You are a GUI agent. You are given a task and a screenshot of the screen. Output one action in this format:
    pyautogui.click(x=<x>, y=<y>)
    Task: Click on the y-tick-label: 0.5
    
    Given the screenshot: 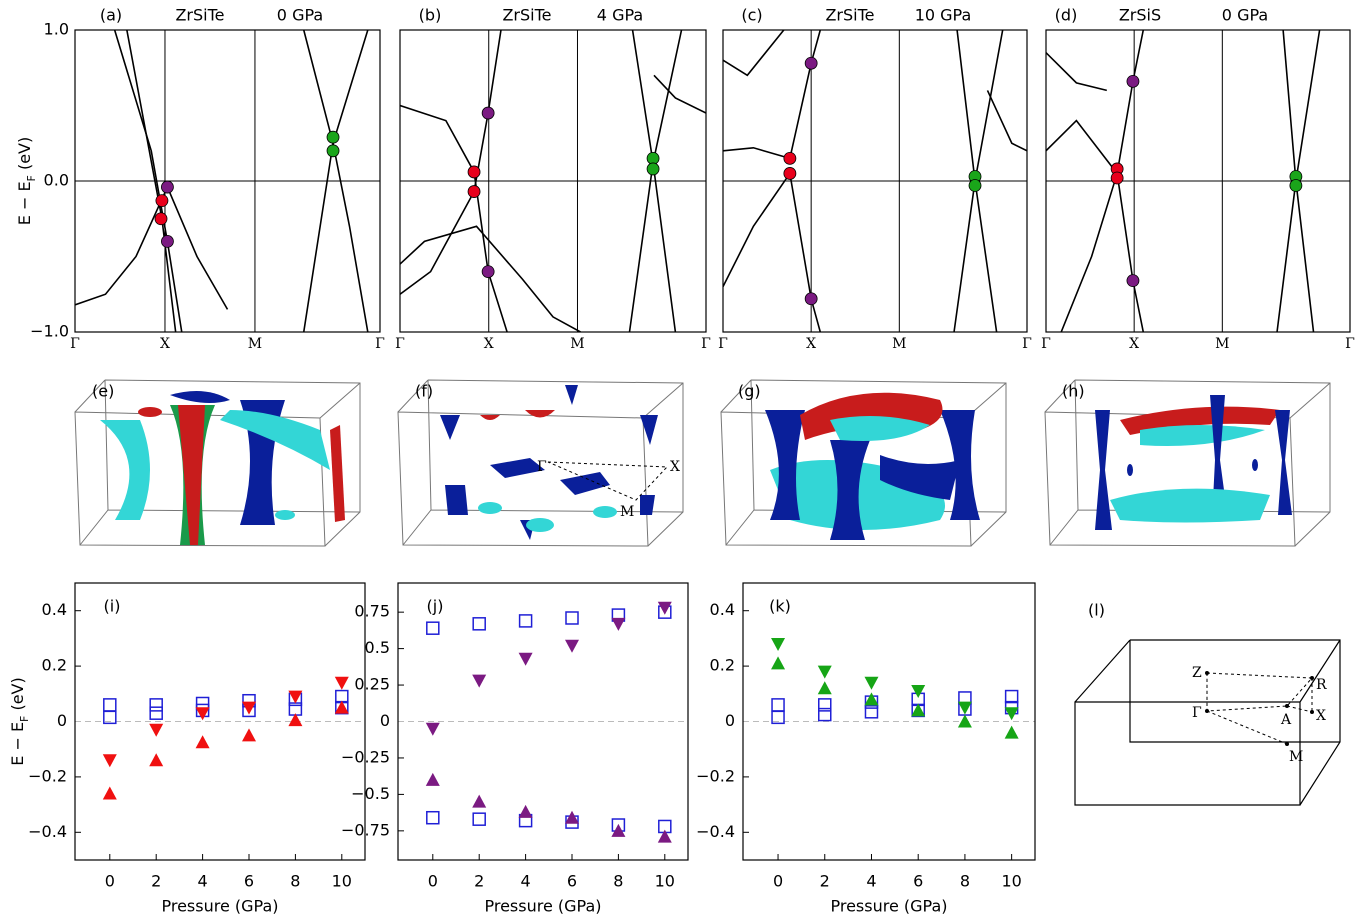 What is the action you would take?
    pyautogui.click(x=377, y=647)
    